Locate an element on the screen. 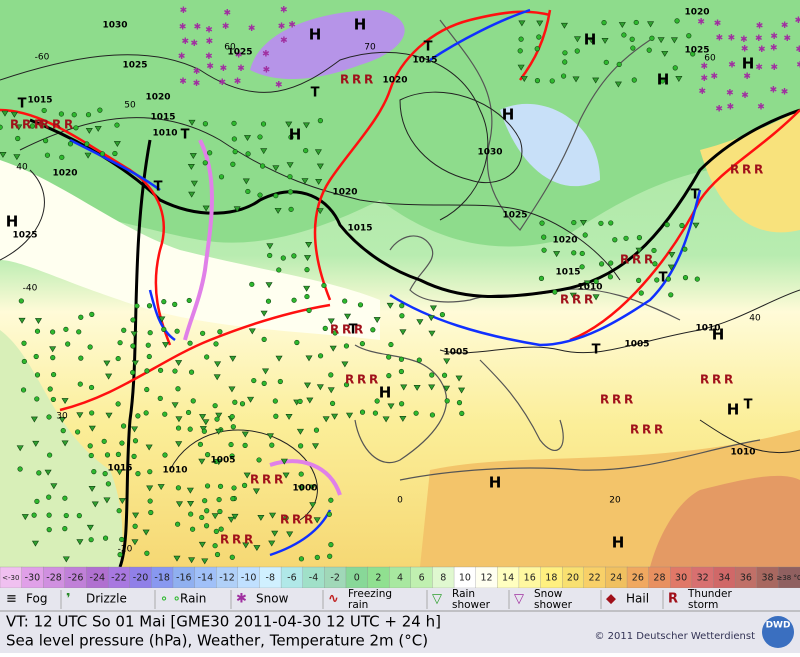 This screenshot has height=657, width=800. isotherm-label: 50 is located at coordinates (130, 106).